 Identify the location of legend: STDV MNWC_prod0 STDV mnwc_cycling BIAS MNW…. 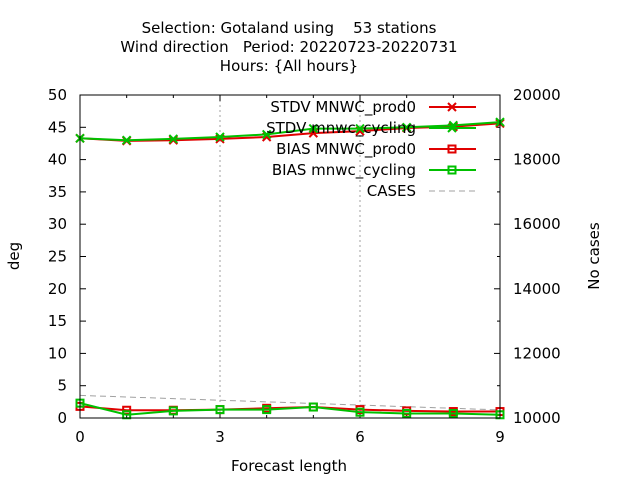
(371, 149).